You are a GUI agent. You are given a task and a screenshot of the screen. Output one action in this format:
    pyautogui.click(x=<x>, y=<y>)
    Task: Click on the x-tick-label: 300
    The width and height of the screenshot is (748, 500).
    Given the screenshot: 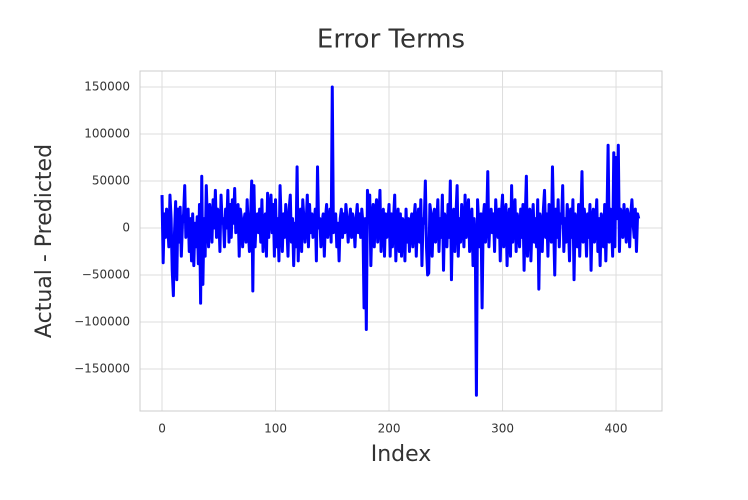 What is the action you would take?
    pyautogui.click(x=502, y=429)
    